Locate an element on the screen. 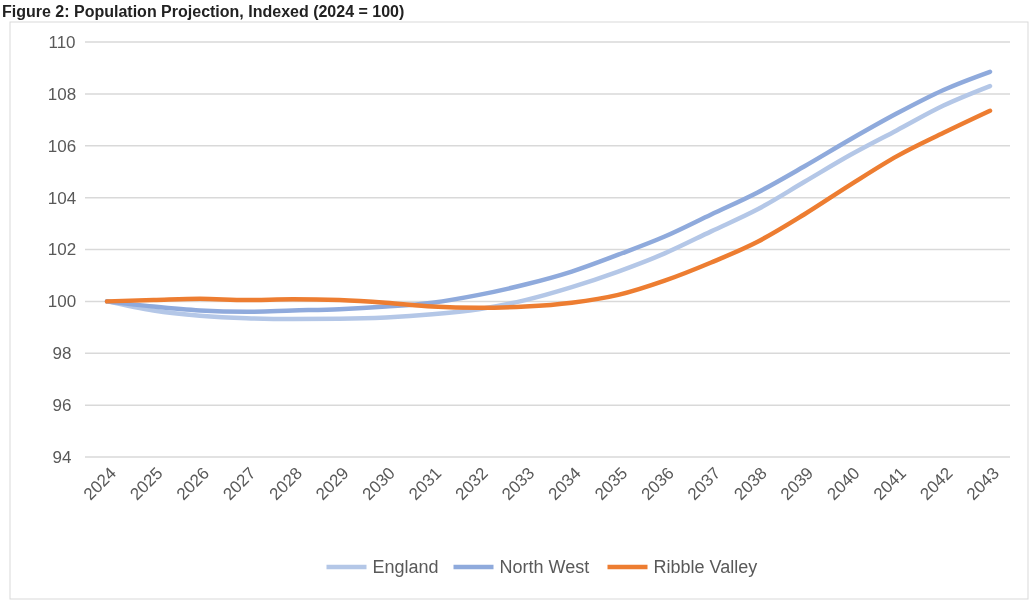 This screenshot has height=601, width=1030. y-tick-label: 96 is located at coordinates (62, 406).